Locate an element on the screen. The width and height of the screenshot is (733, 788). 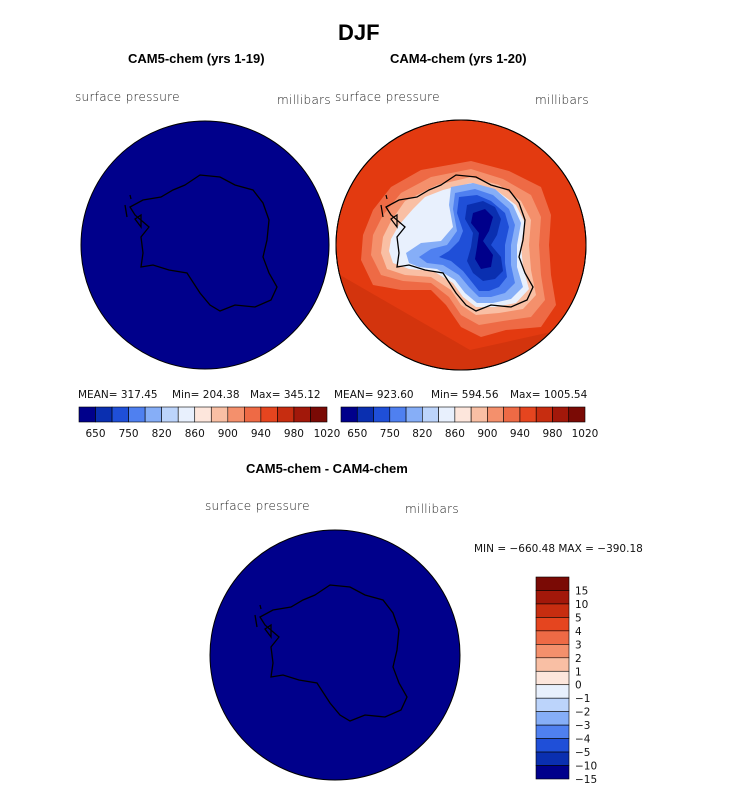
map-cam4 is located at coordinates (461, 245).